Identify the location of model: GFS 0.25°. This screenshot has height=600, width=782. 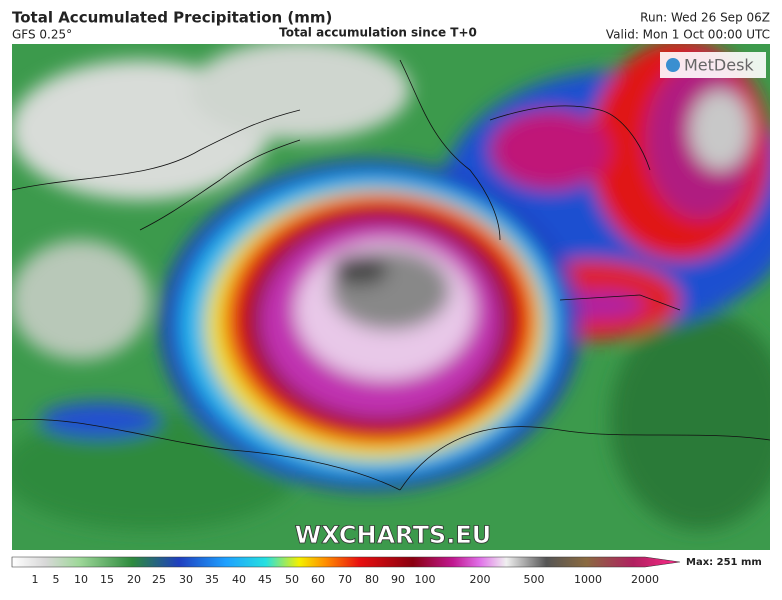
(42, 35).